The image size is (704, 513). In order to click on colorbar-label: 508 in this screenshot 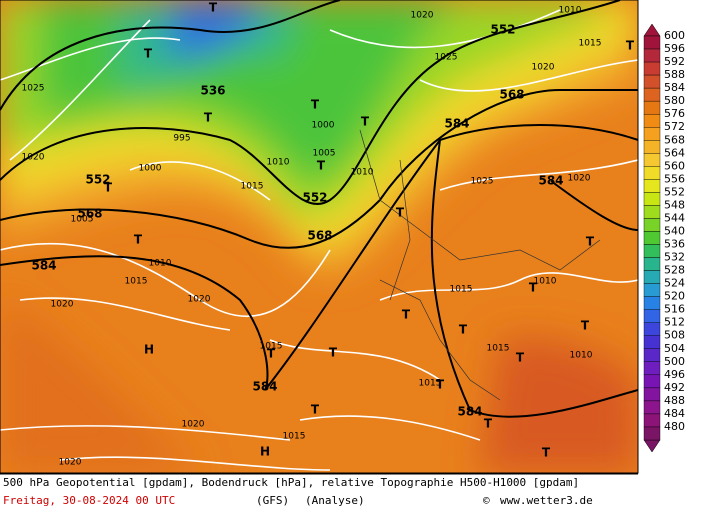, I will do `click(674, 335)`.